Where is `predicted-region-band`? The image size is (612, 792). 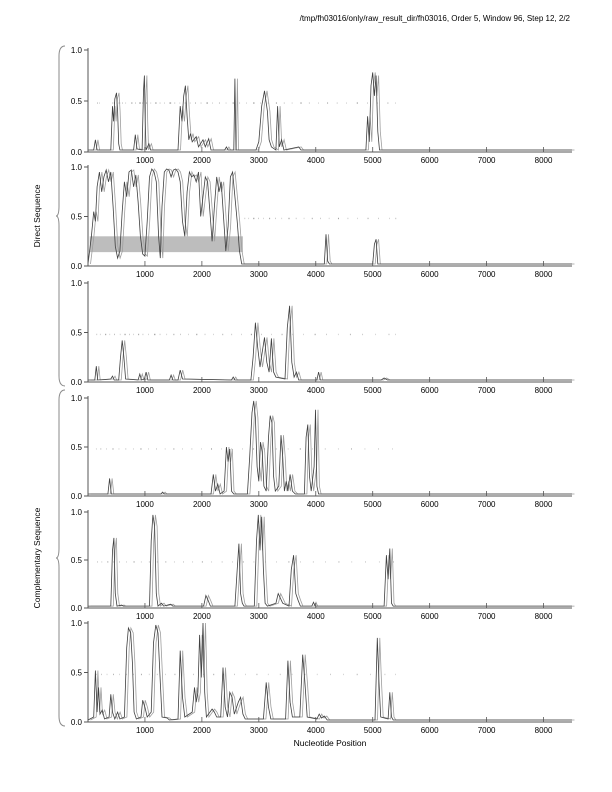 predicted-region-band is located at coordinates (166, 244).